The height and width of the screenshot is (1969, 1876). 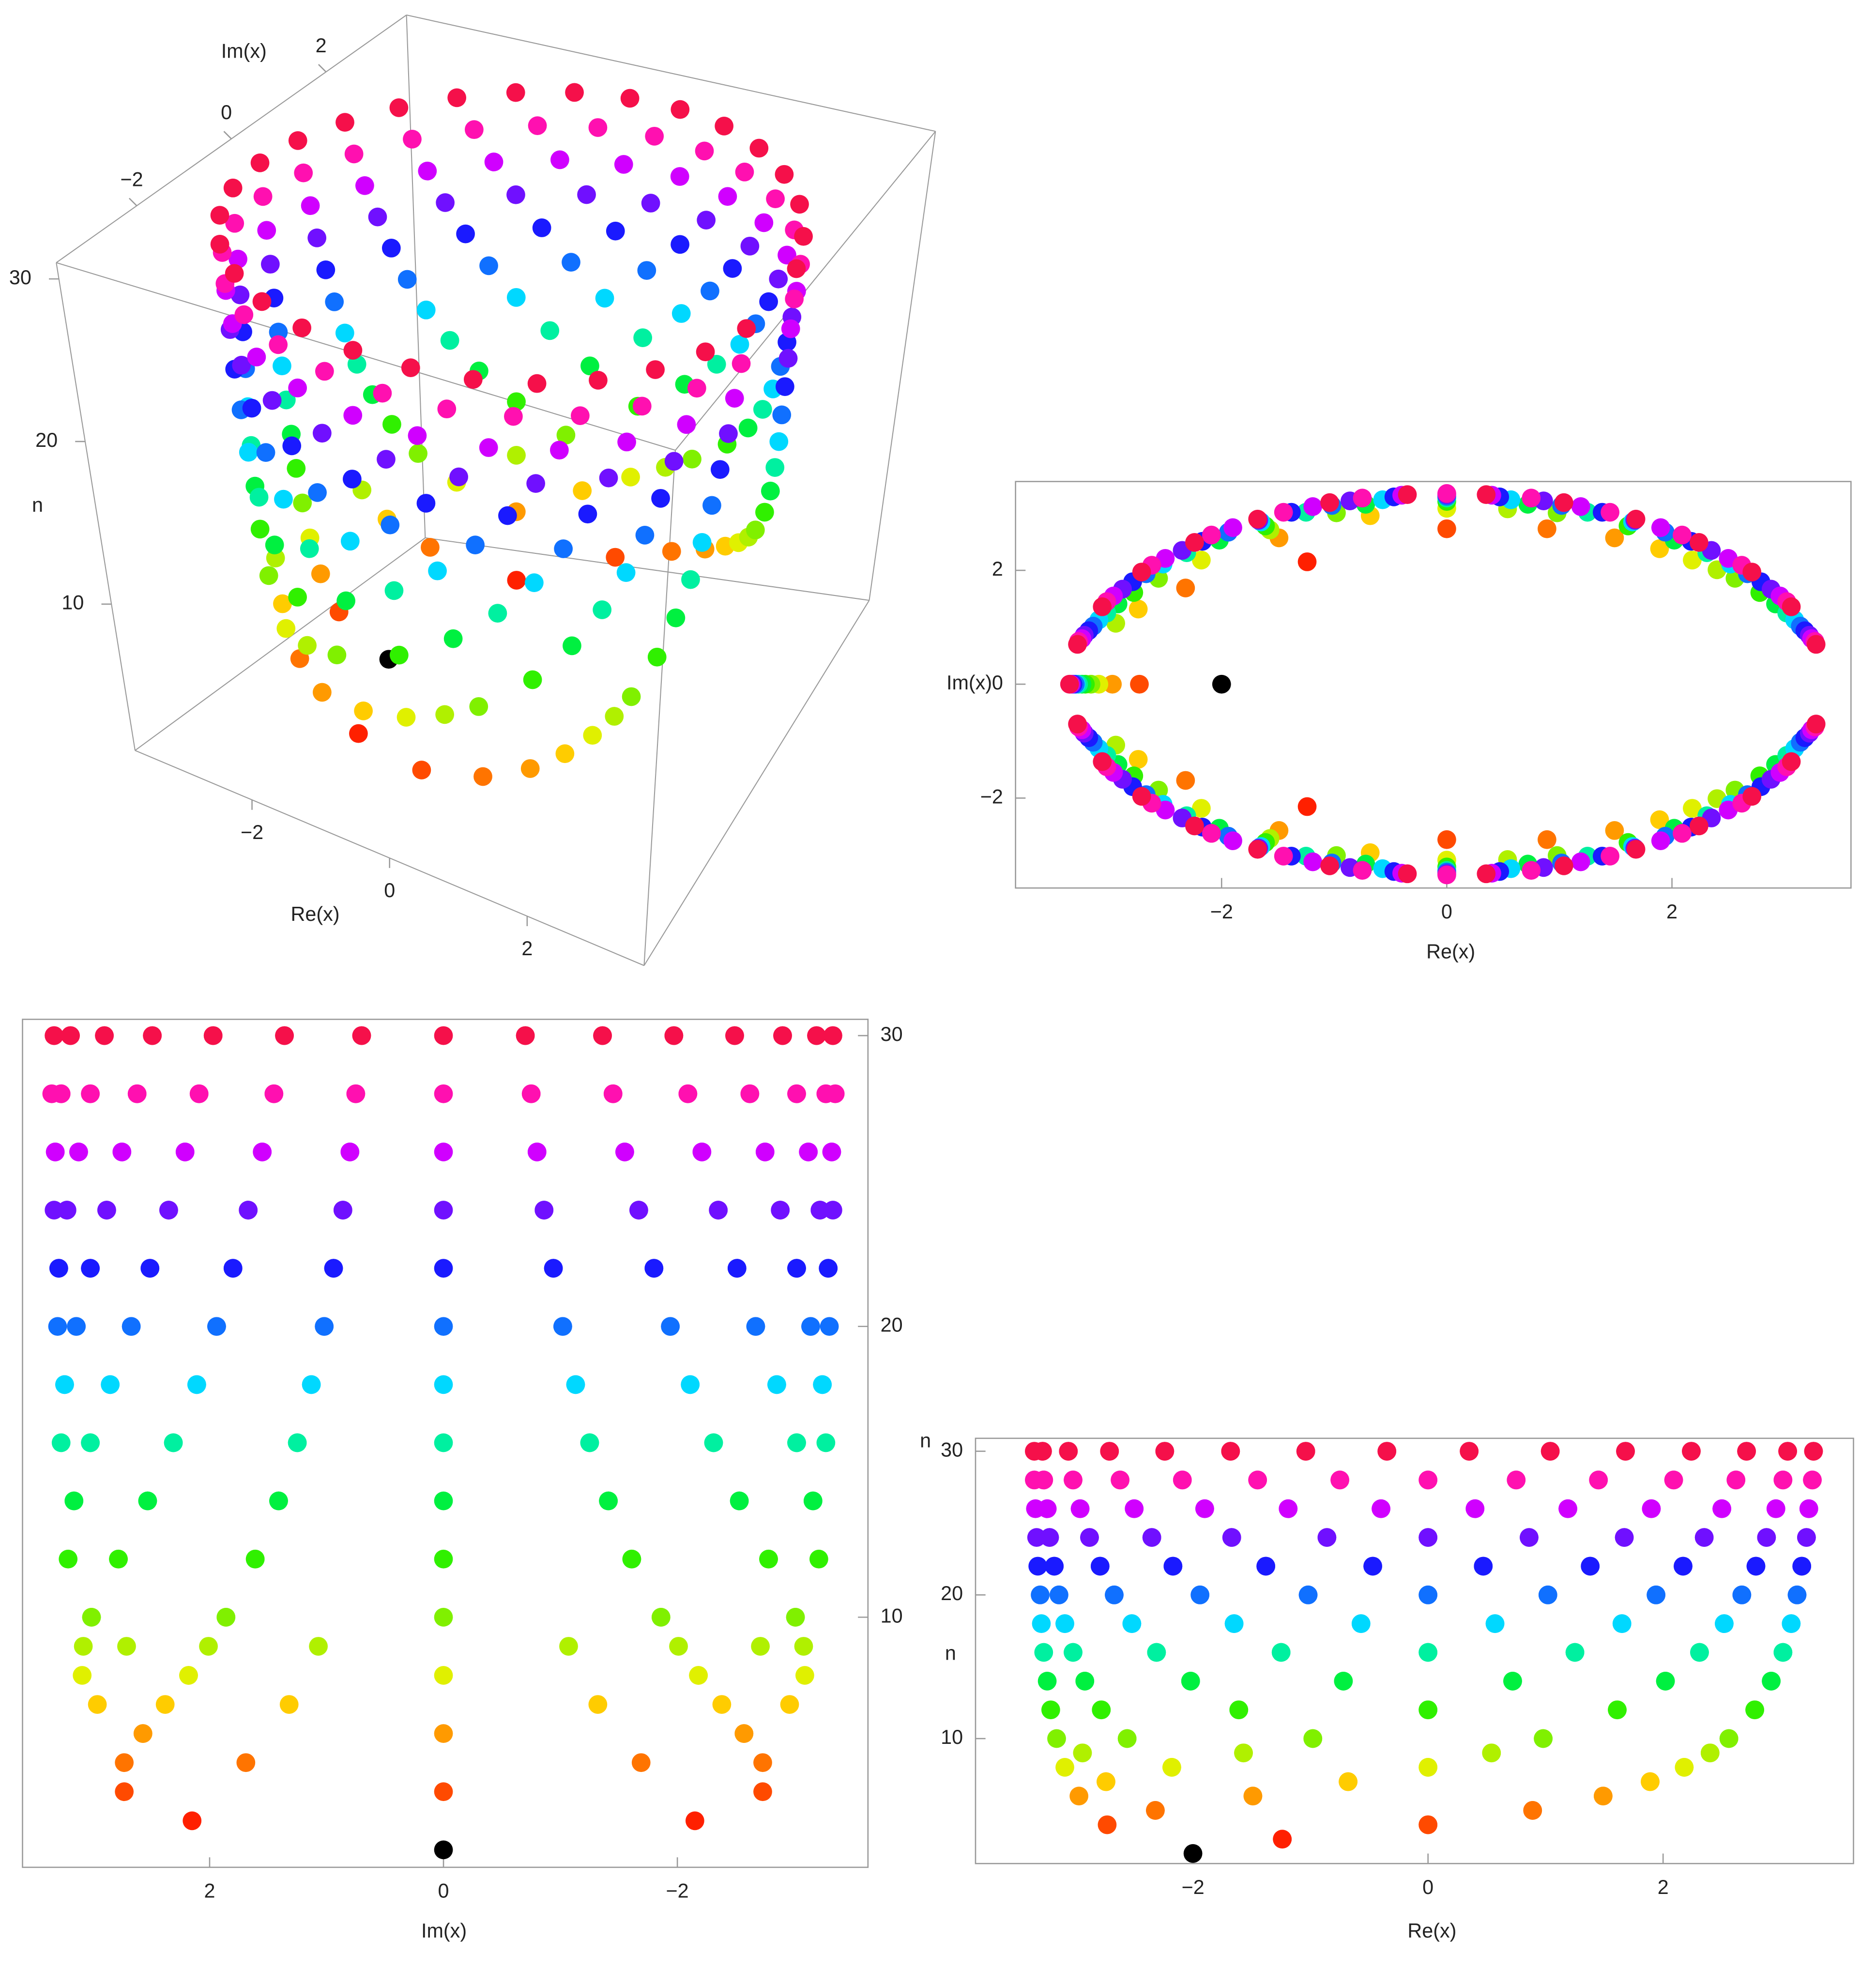 I want to click on box-edge, so click(x=671, y=73).